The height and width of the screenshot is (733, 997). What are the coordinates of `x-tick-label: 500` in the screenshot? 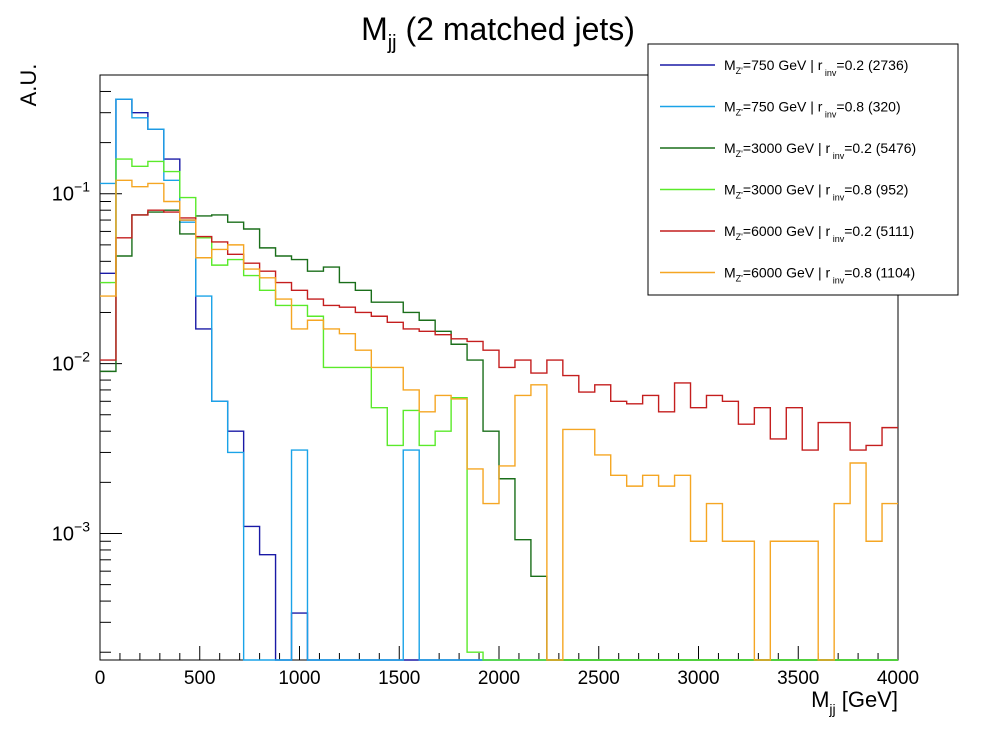 It's located at (200, 678).